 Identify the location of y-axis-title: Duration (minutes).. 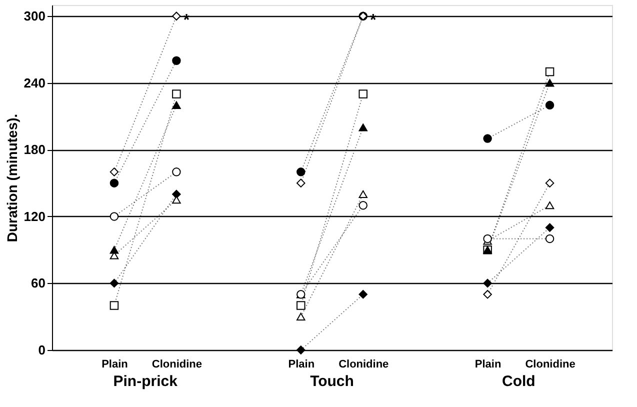
(12, 178).